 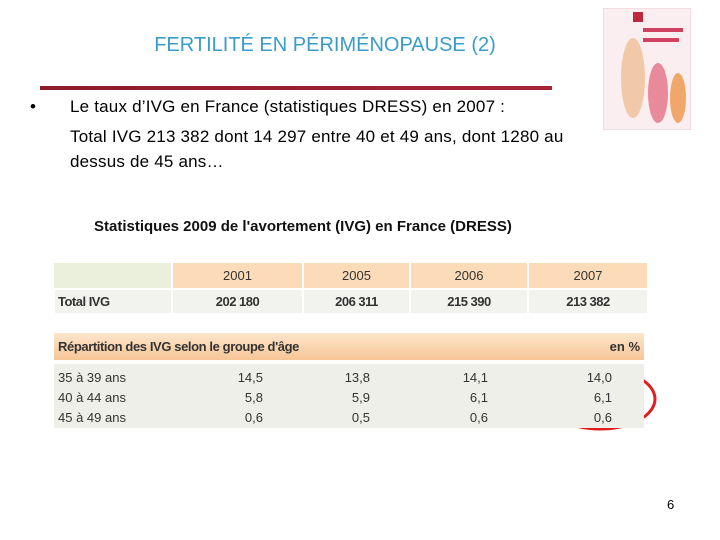 I want to click on header-cell, so click(x=112, y=275).